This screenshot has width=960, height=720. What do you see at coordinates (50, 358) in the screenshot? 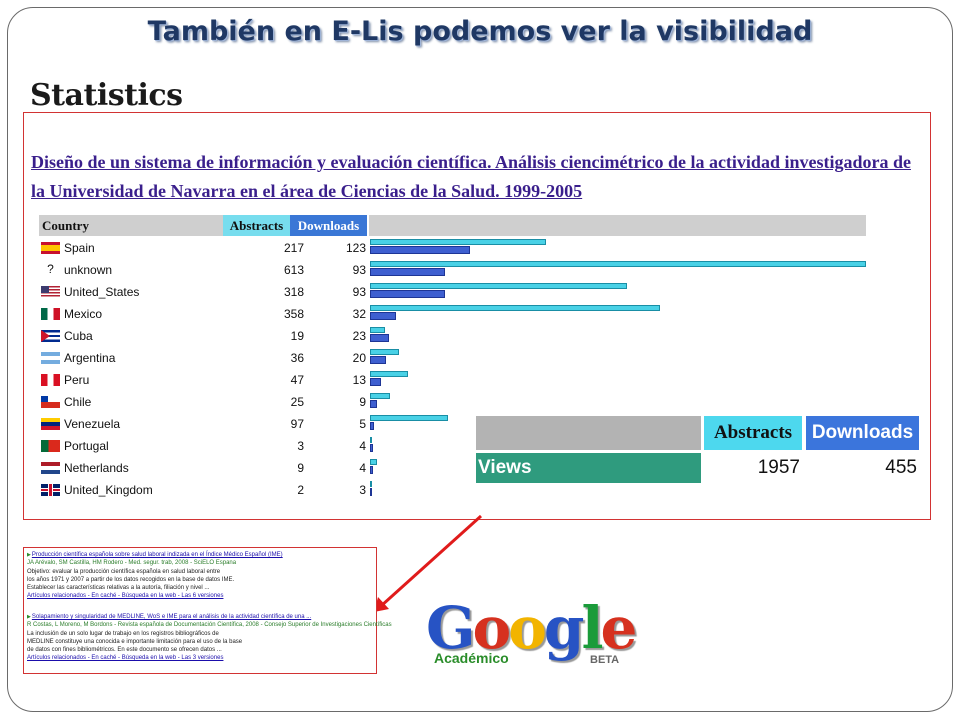
I see `argentina-flag-icon` at bounding box center [50, 358].